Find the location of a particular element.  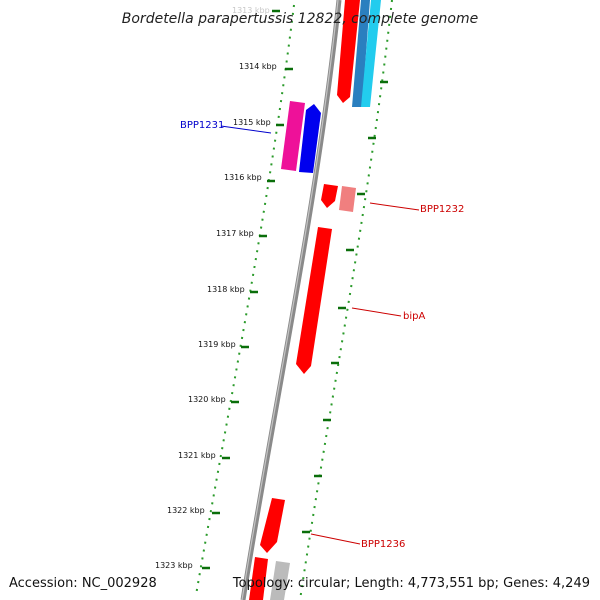

gene-label-bpp1236: BPP1236 is located at coordinates (383, 544).